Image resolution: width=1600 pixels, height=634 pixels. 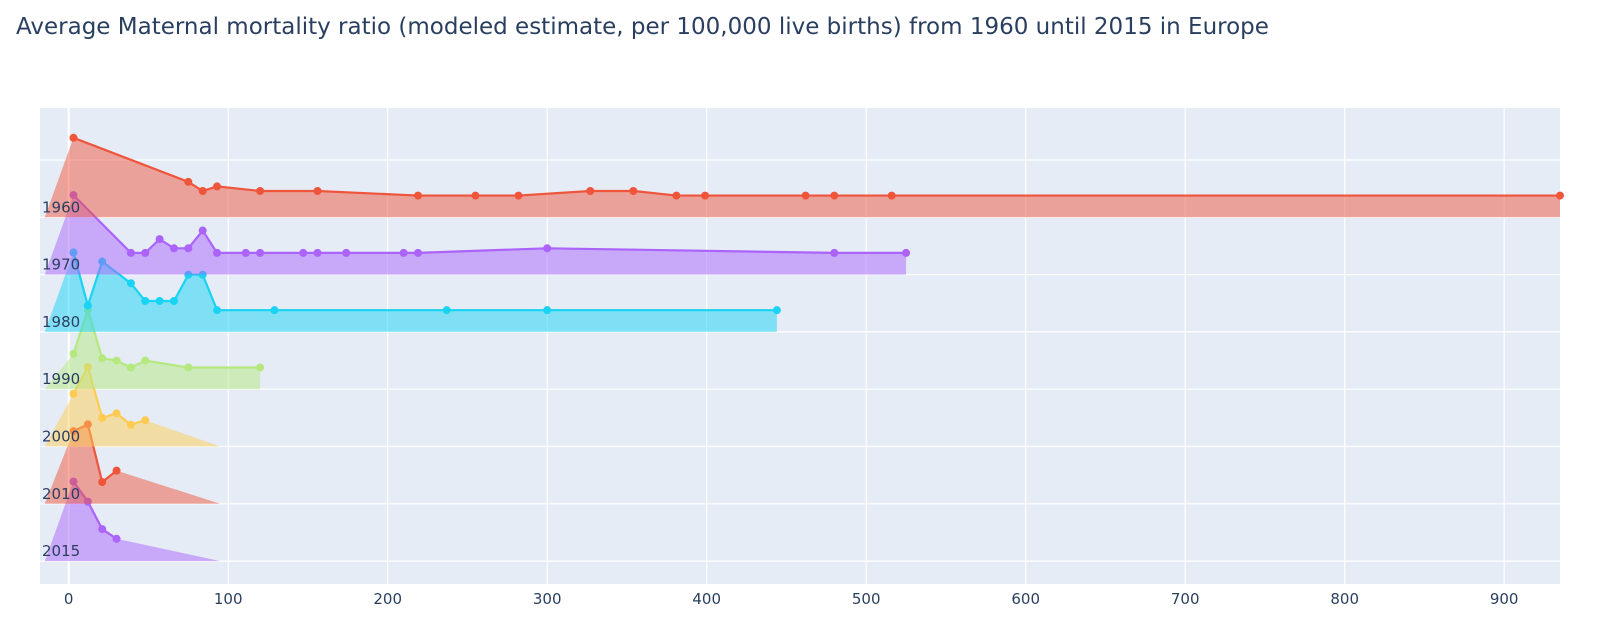 What do you see at coordinates (477, 233) in the screenshot?
I see `ridge-1970` at bounding box center [477, 233].